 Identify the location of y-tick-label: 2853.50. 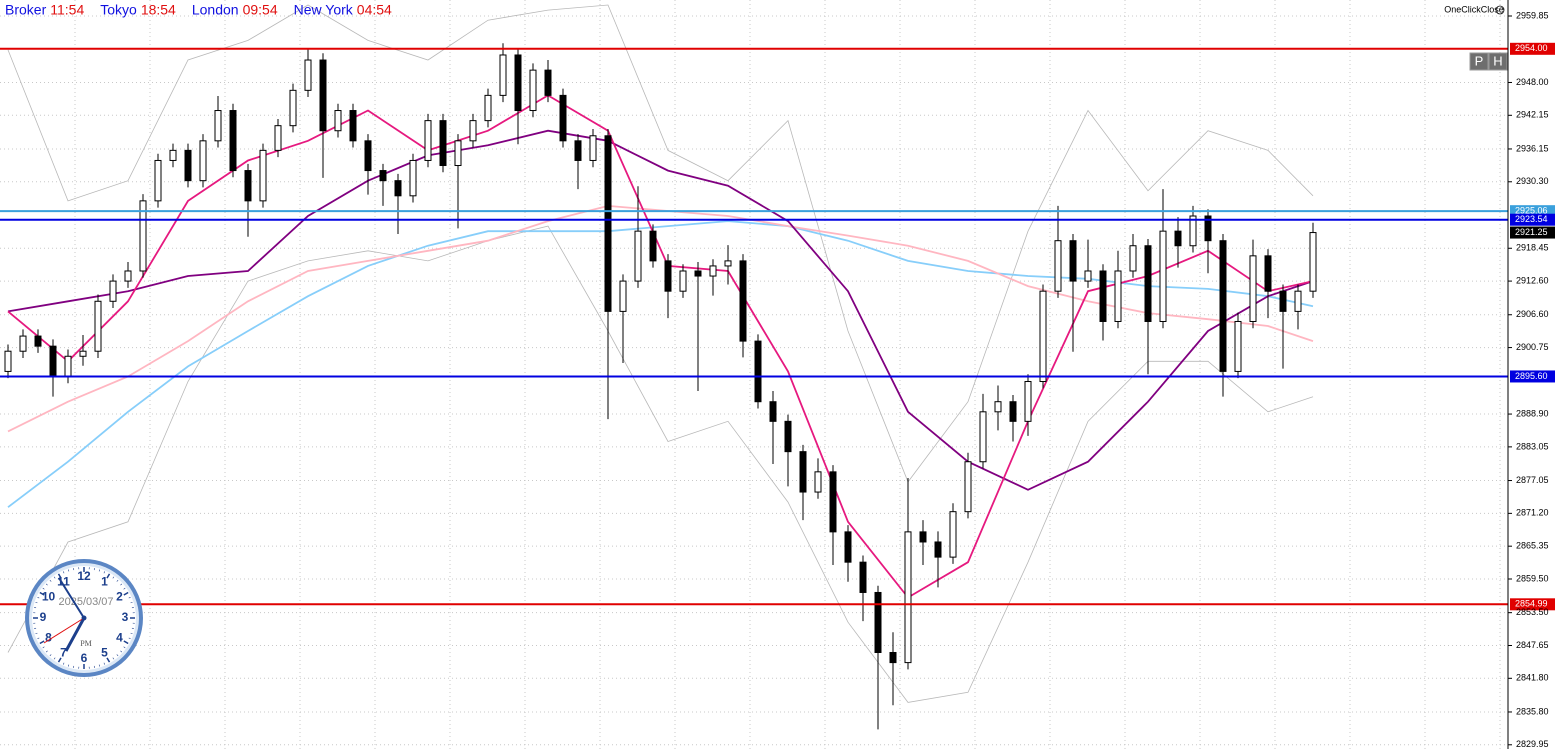
(1532, 612).